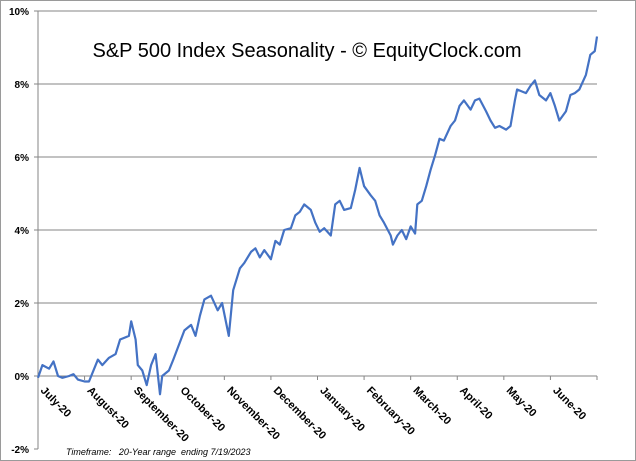  I want to click on y-tick-label: 2%, so click(22, 304).